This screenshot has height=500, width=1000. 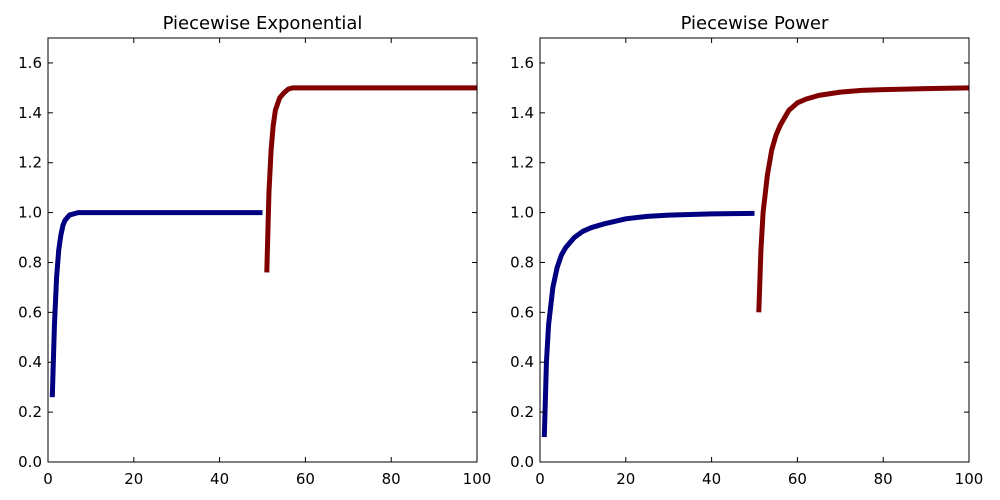 I want to click on chart-title: Piecewise Power, so click(x=755, y=23).